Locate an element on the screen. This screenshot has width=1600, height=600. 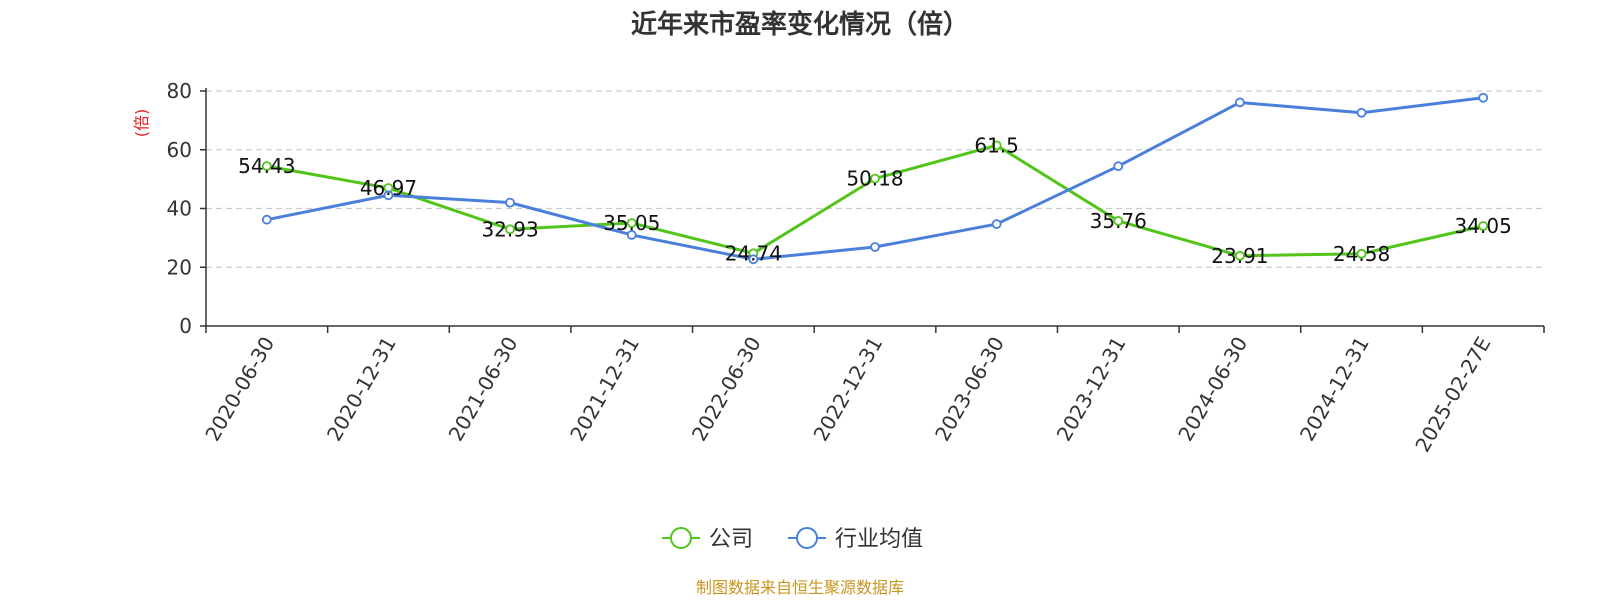
data-label: 32.93 is located at coordinates (509, 229).